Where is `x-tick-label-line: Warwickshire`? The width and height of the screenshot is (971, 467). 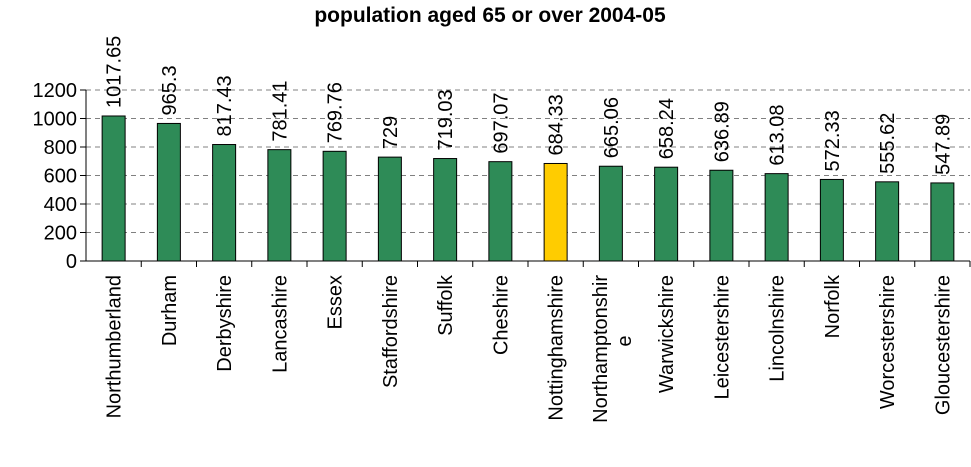
x-tick-label-line: Warwickshire is located at coordinates (667, 334).